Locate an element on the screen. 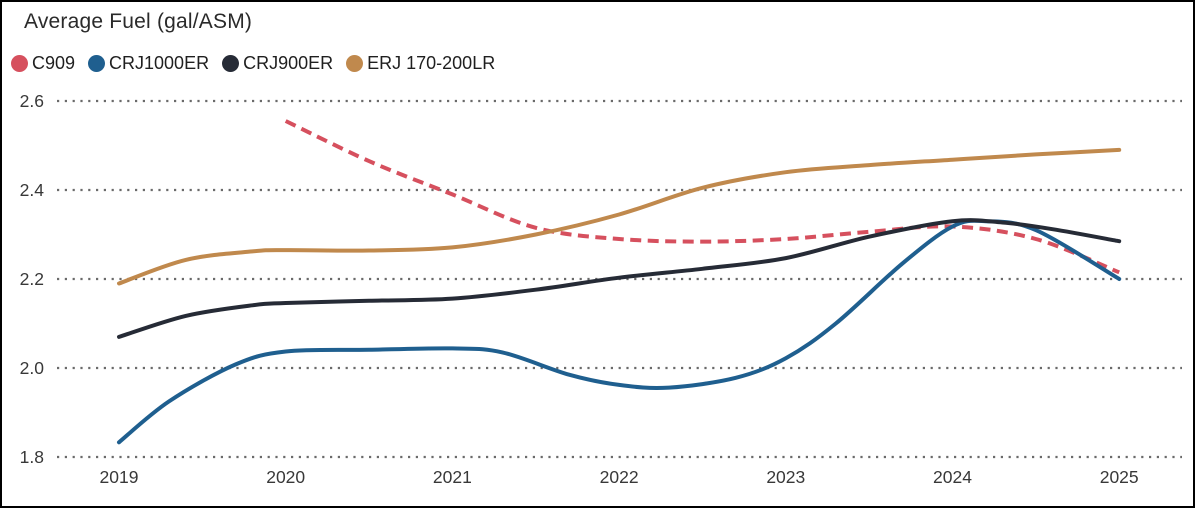 The image size is (1195, 508). x-tick-label: 2023 is located at coordinates (785, 477).